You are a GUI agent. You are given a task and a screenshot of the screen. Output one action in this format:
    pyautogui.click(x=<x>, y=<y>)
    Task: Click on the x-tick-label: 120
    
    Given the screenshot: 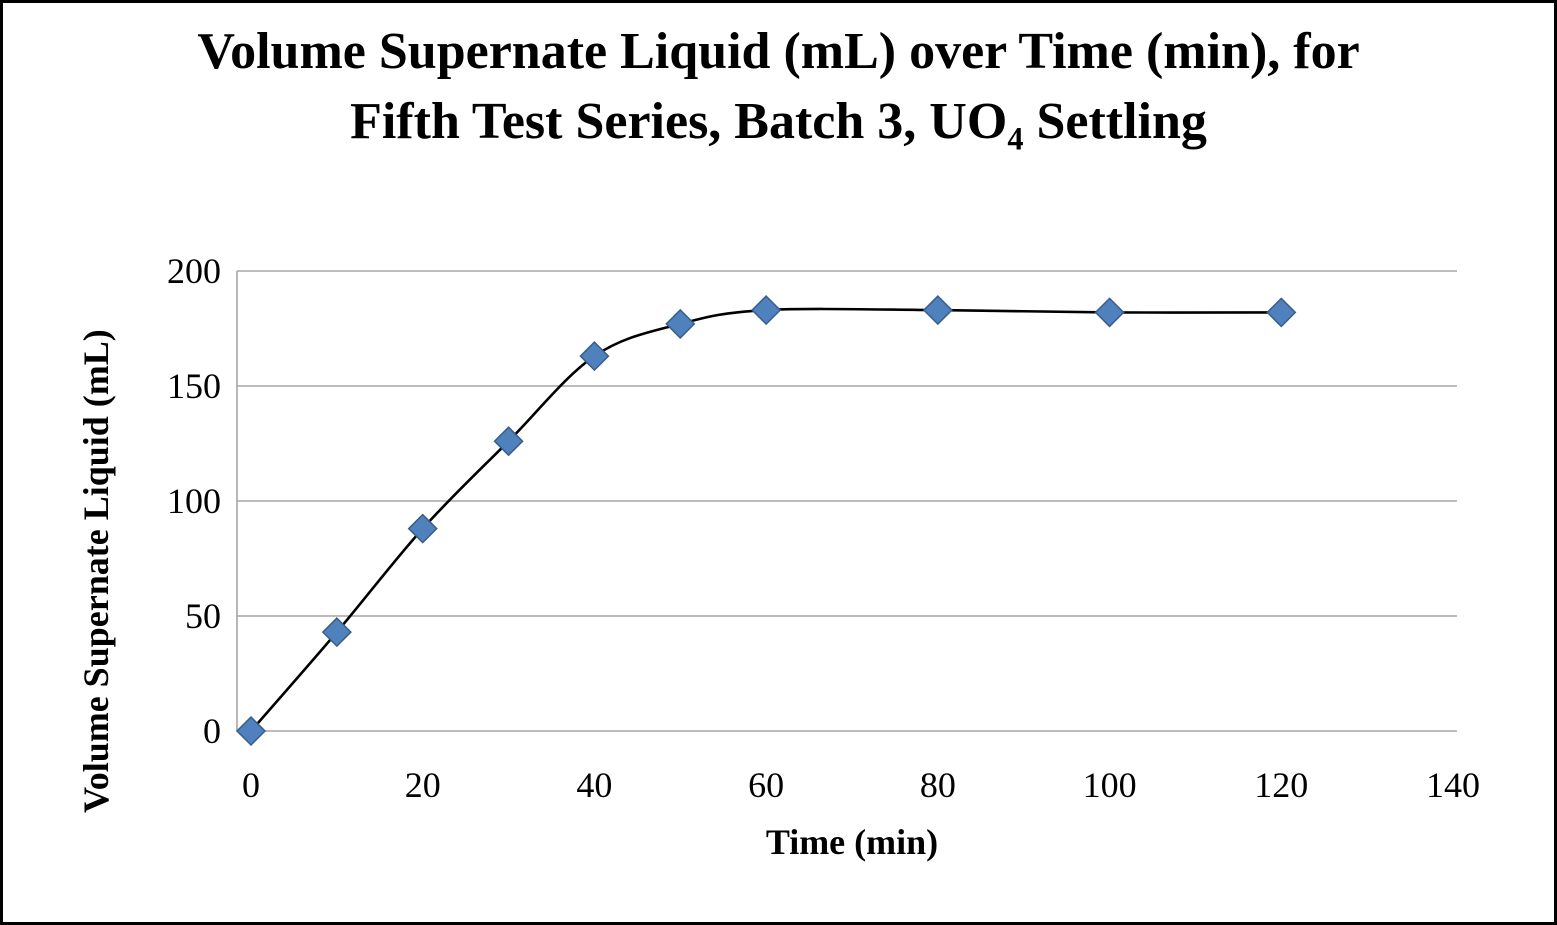 What is the action you would take?
    pyautogui.click(x=1281, y=785)
    